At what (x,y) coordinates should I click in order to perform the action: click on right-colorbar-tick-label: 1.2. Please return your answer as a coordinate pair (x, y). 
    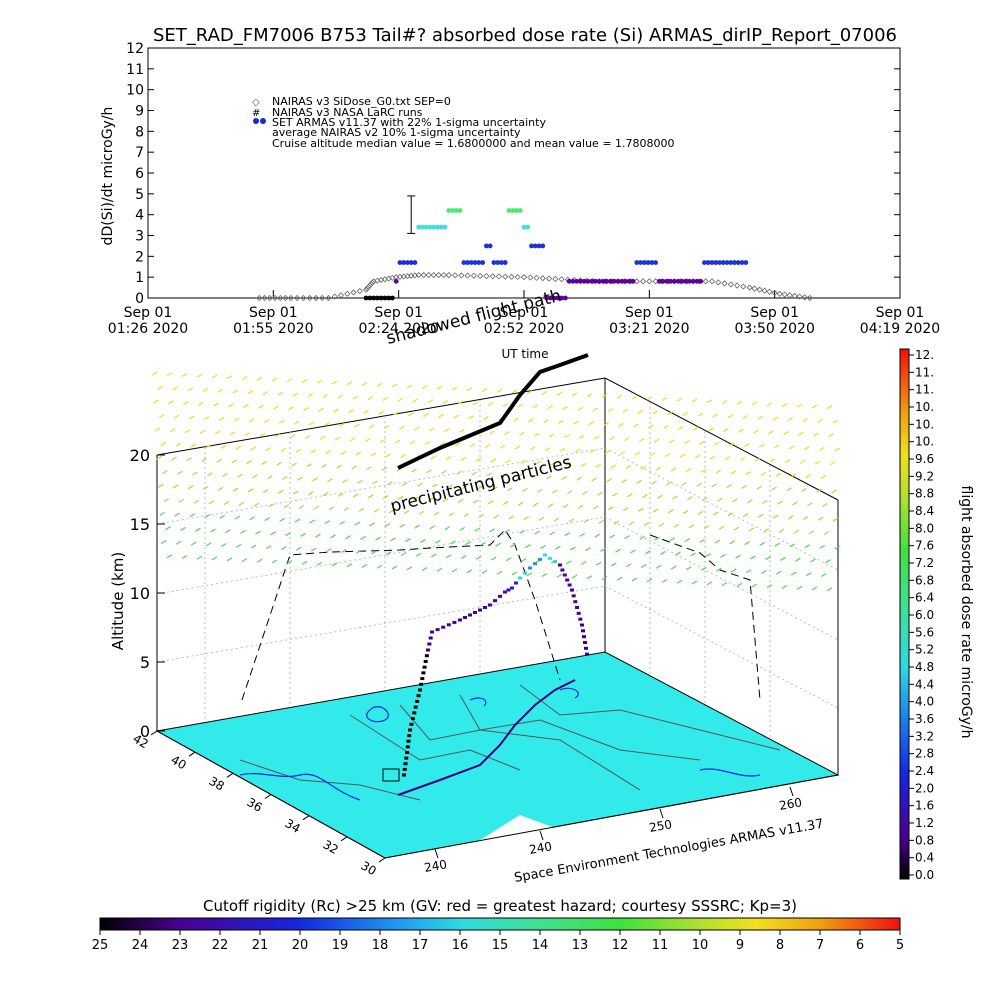
    Looking at the image, I should click on (924, 823).